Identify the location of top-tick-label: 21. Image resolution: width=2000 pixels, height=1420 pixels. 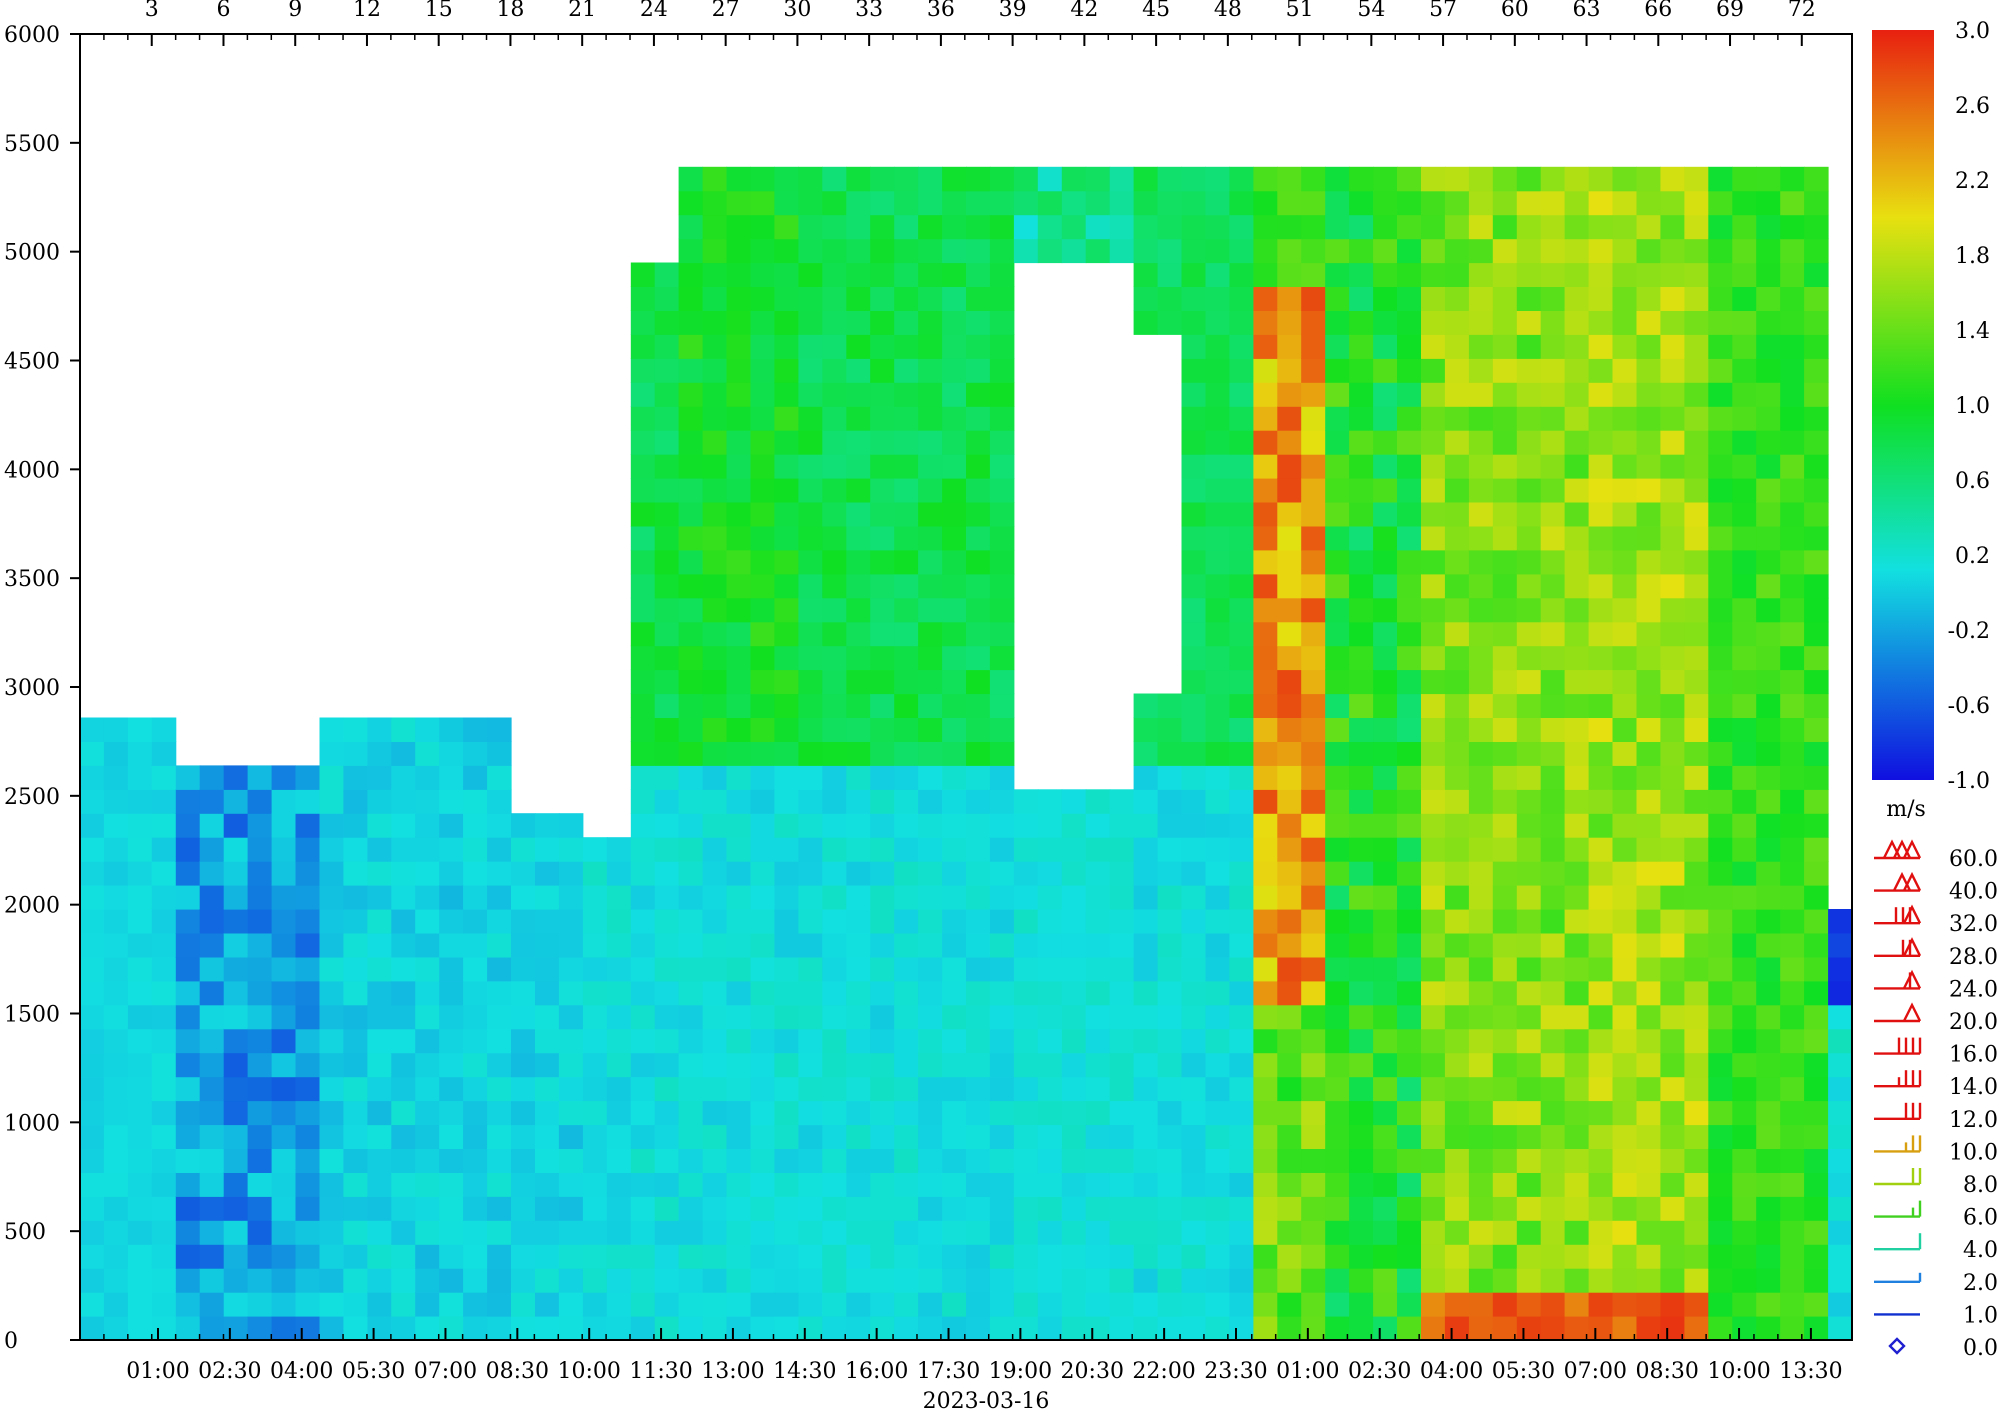
(582, 11).